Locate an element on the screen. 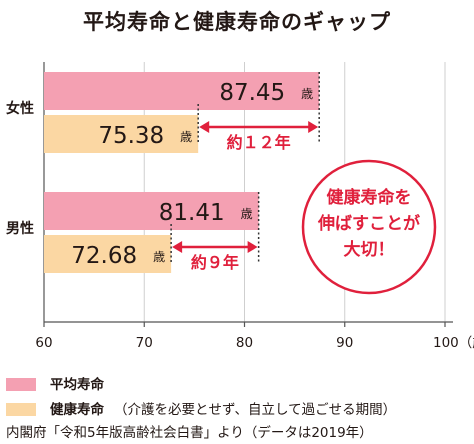 Image resolution: width=474 pixels, height=444 pixels. x-tick-label: 60 is located at coordinates (43, 343).